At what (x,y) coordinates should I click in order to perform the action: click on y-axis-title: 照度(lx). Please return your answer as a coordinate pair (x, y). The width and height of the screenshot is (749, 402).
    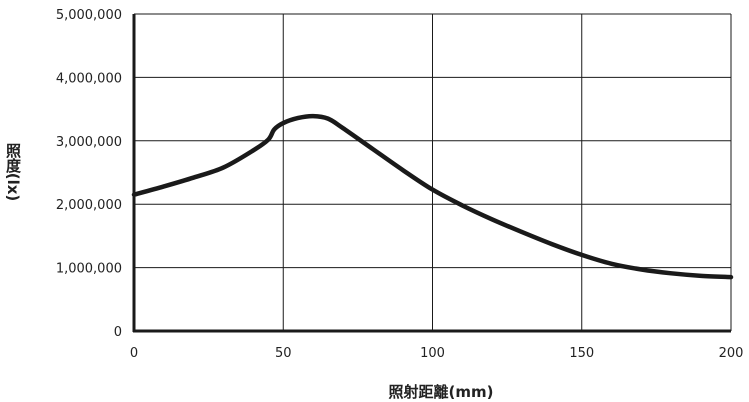
    Looking at the image, I should click on (13, 172).